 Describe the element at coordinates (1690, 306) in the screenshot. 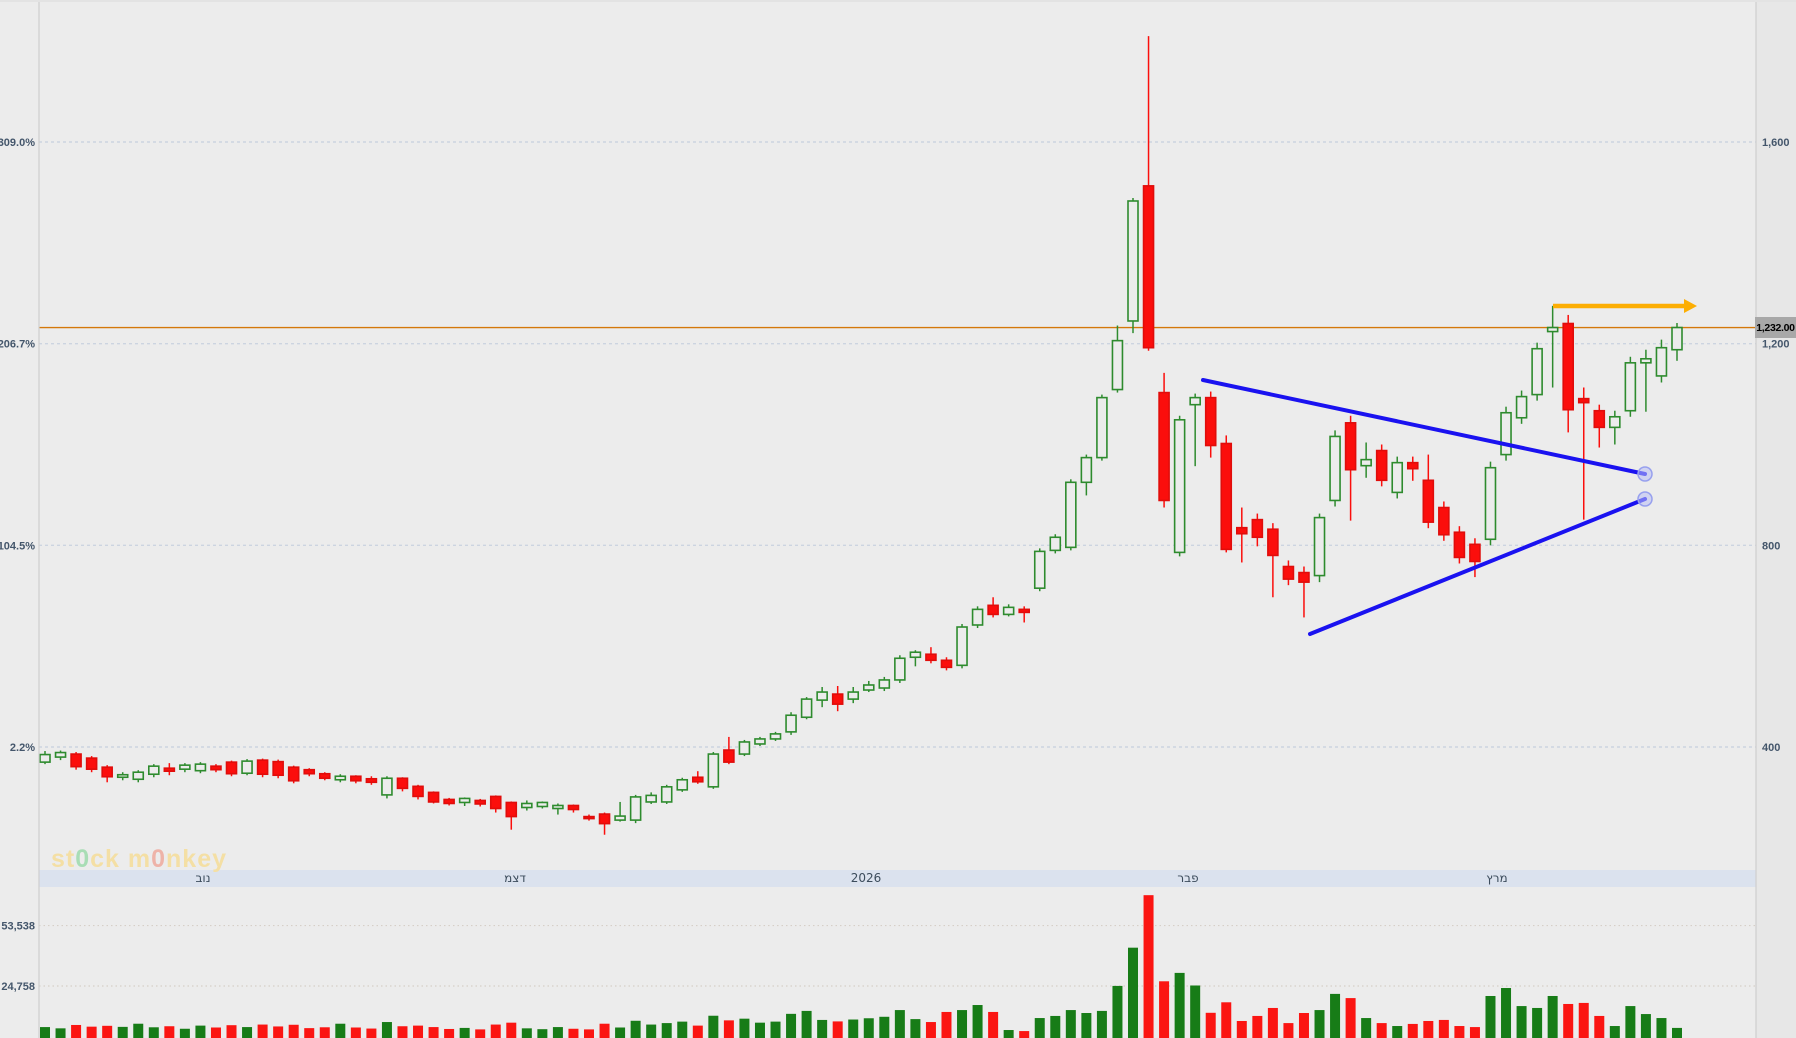

I see `orange-arrow-head` at that location.